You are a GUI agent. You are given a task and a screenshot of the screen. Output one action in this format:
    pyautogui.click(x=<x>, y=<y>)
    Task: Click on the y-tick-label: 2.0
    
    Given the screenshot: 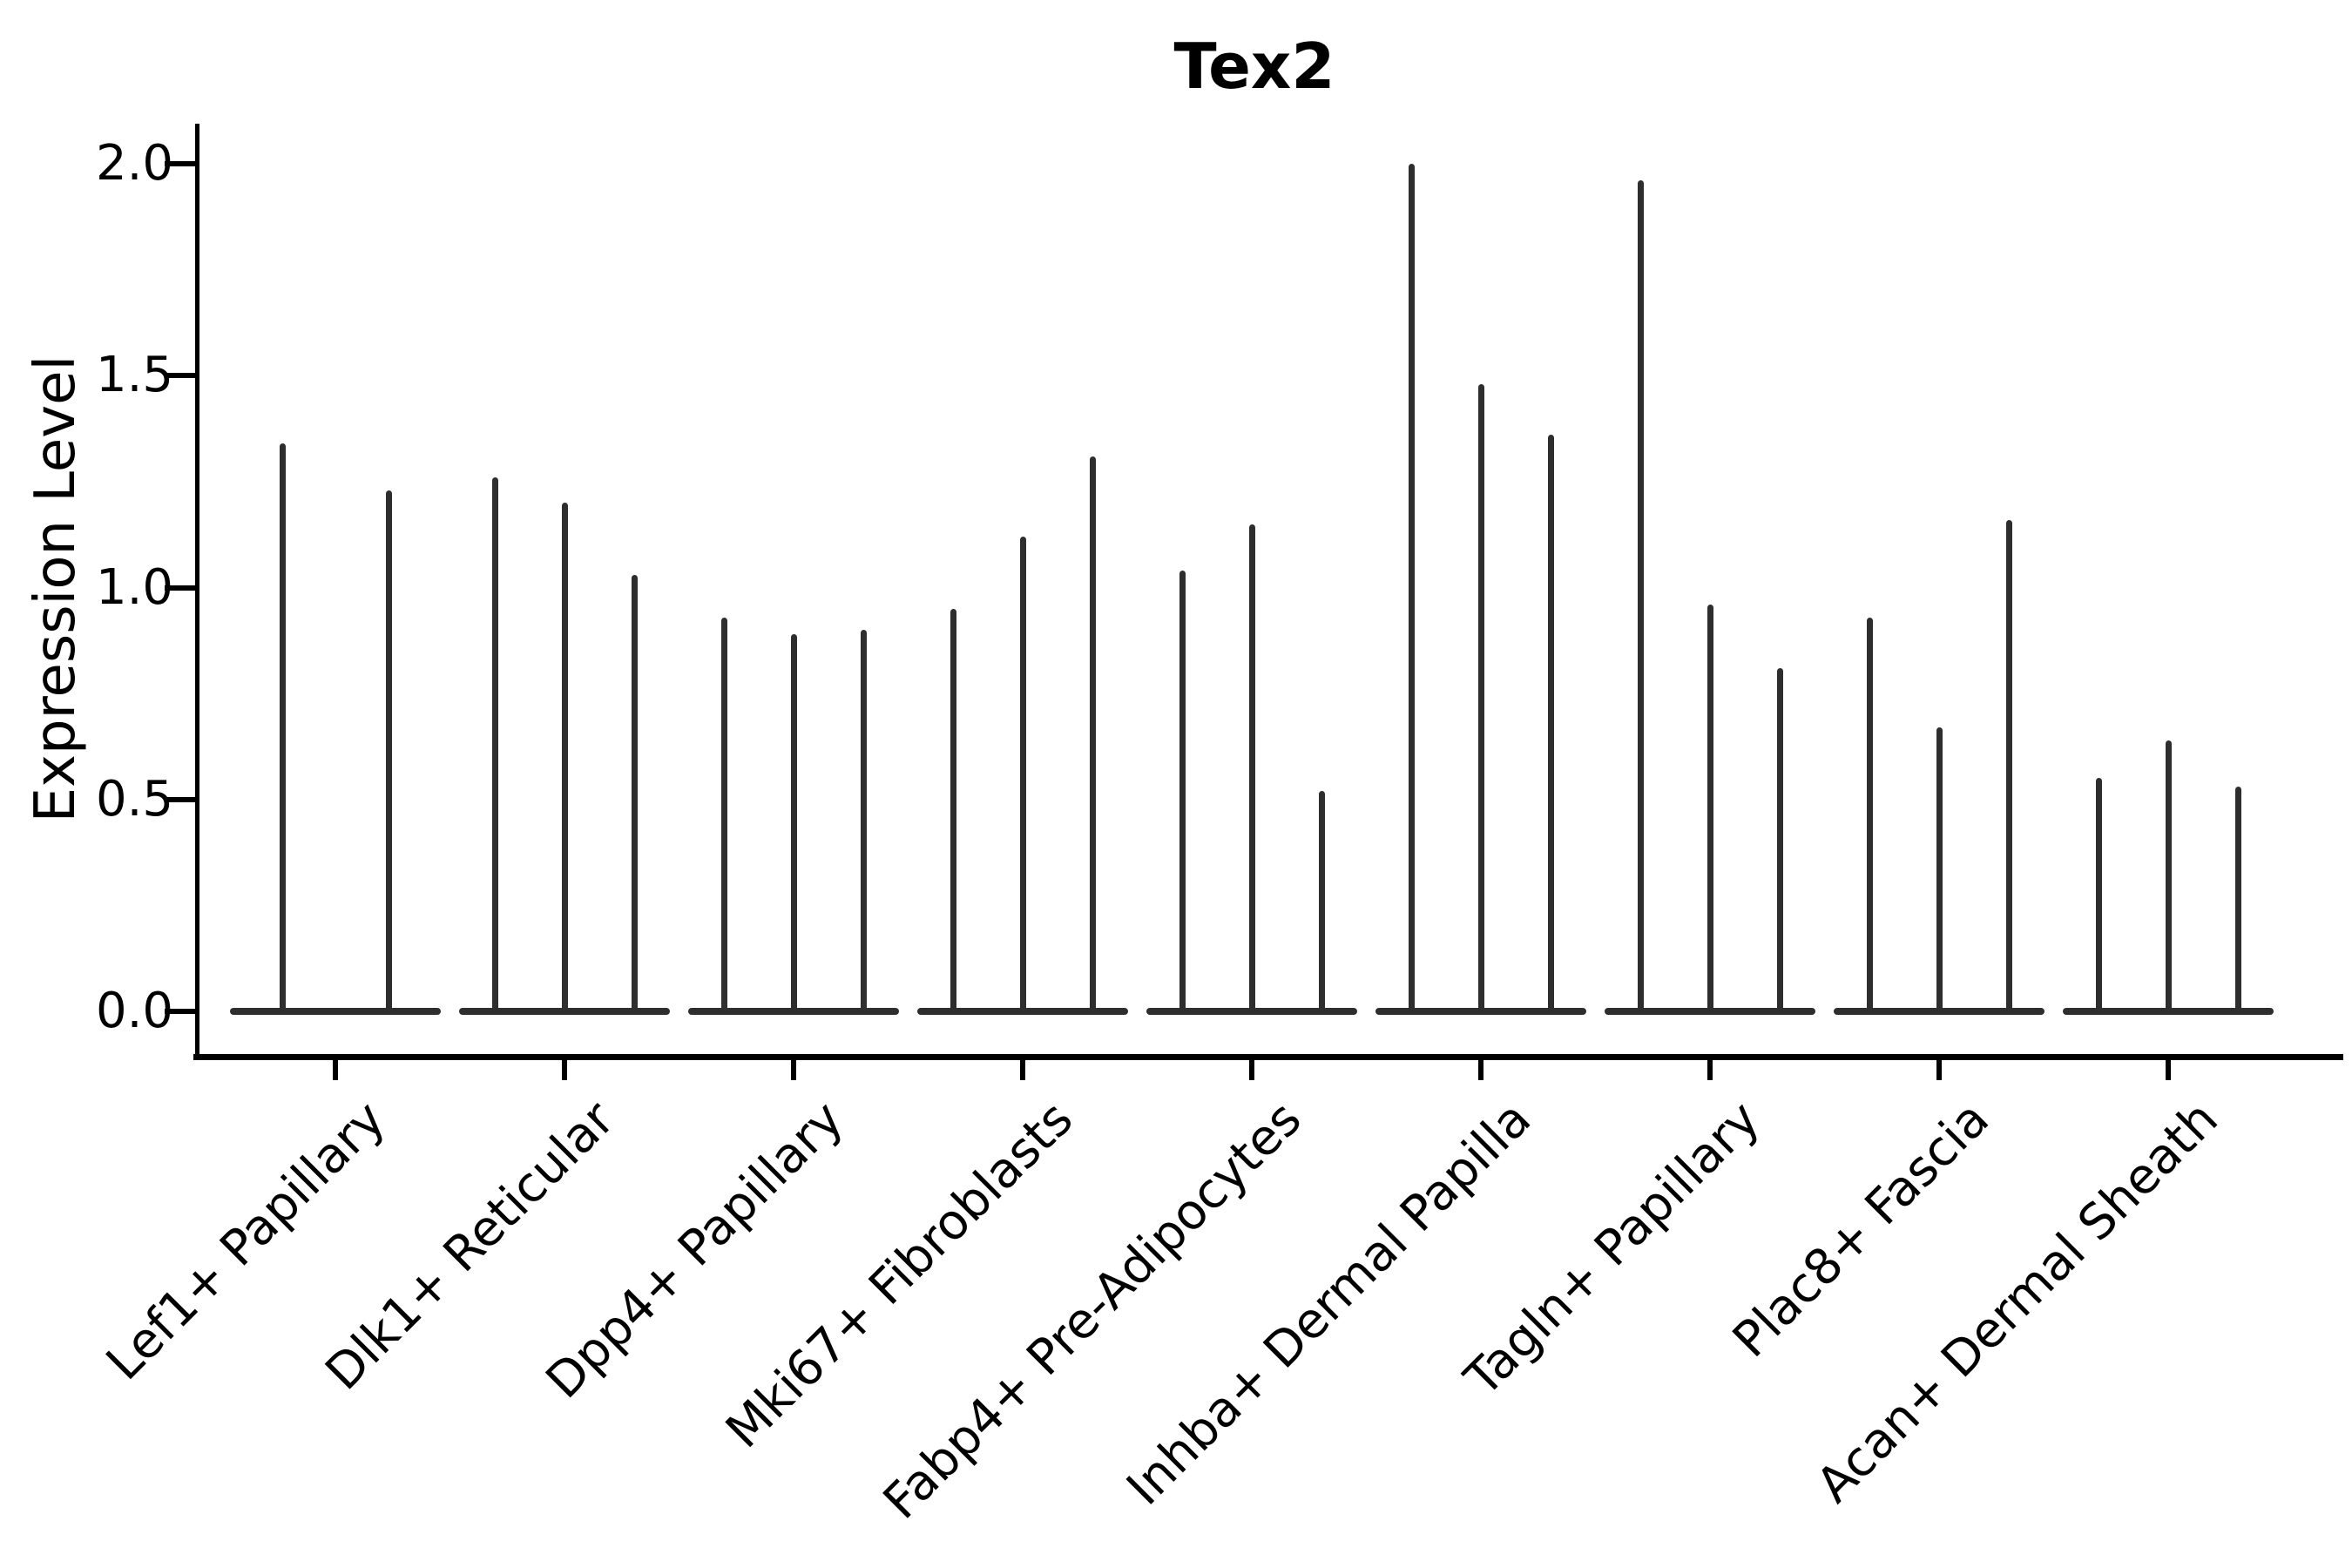 What is the action you would take?
    pyautogui.click(x=134, y=163)
    